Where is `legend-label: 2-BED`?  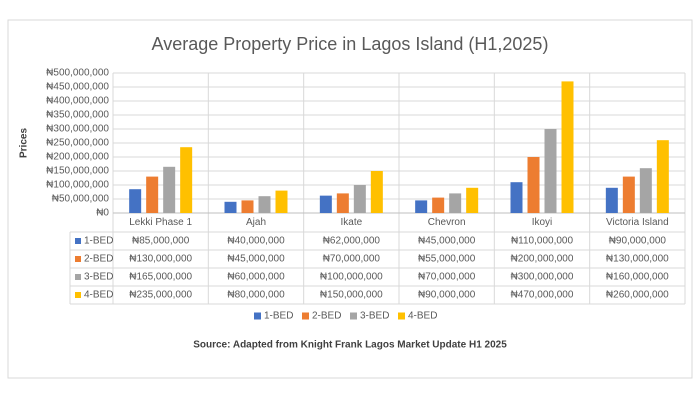
legend-label: 2-BED is located at coordinates (326, 316).